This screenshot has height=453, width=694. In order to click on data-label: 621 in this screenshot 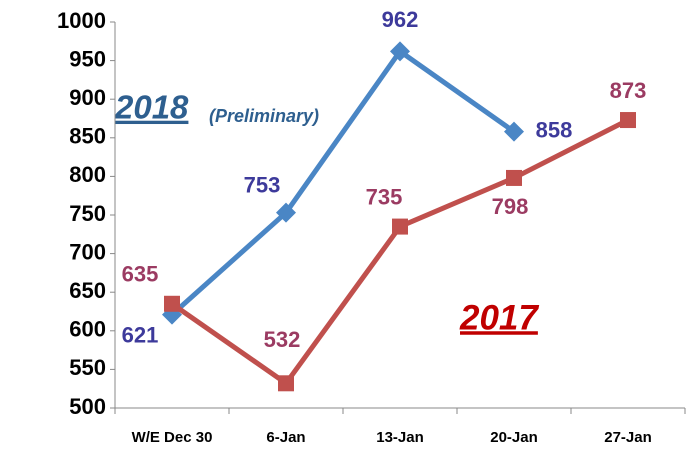, I will do `click(140, 334)`.